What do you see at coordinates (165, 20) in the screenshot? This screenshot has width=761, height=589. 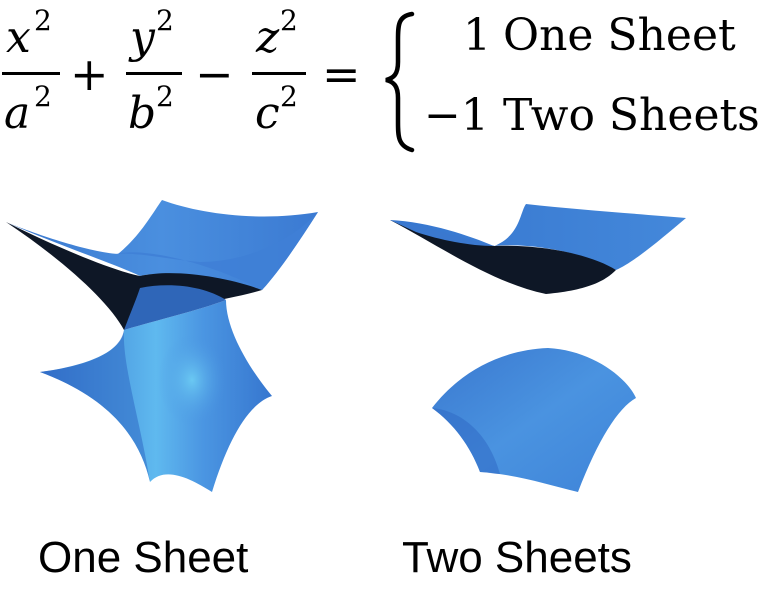 I see `numerator-y-exponent: 2` at bounding box center [165, 20].